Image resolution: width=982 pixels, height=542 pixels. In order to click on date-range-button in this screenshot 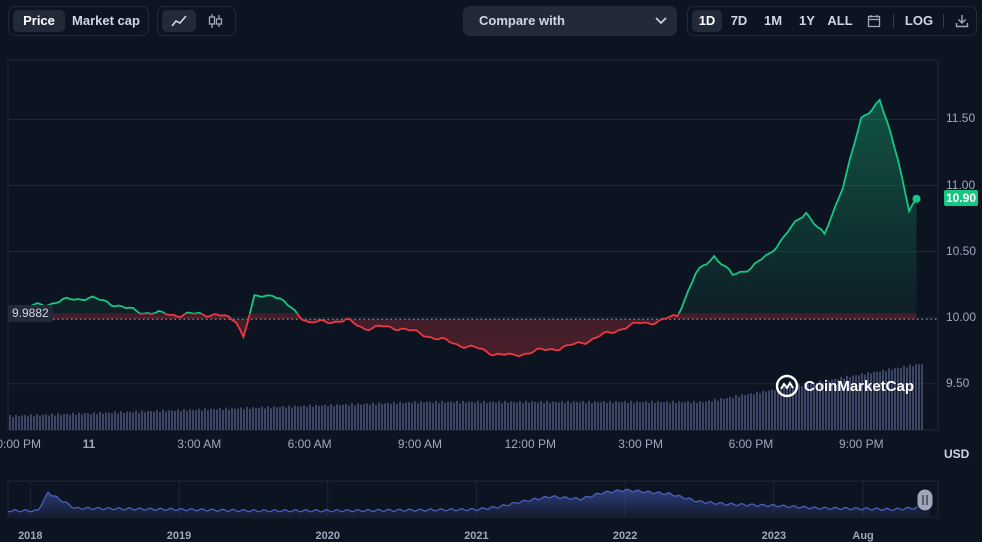, I will do `click(874, 21)`.